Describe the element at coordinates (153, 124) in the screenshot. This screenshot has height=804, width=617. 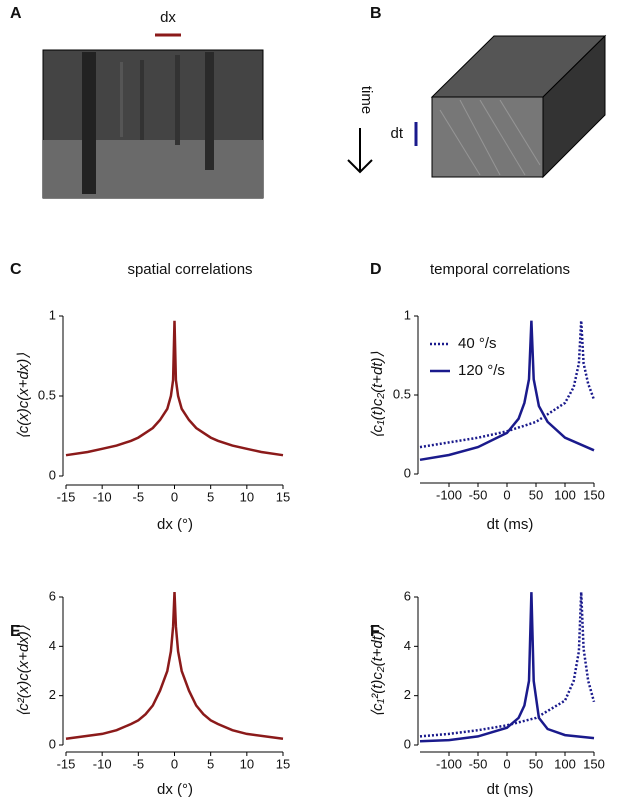
I see `forest-image` at that location.